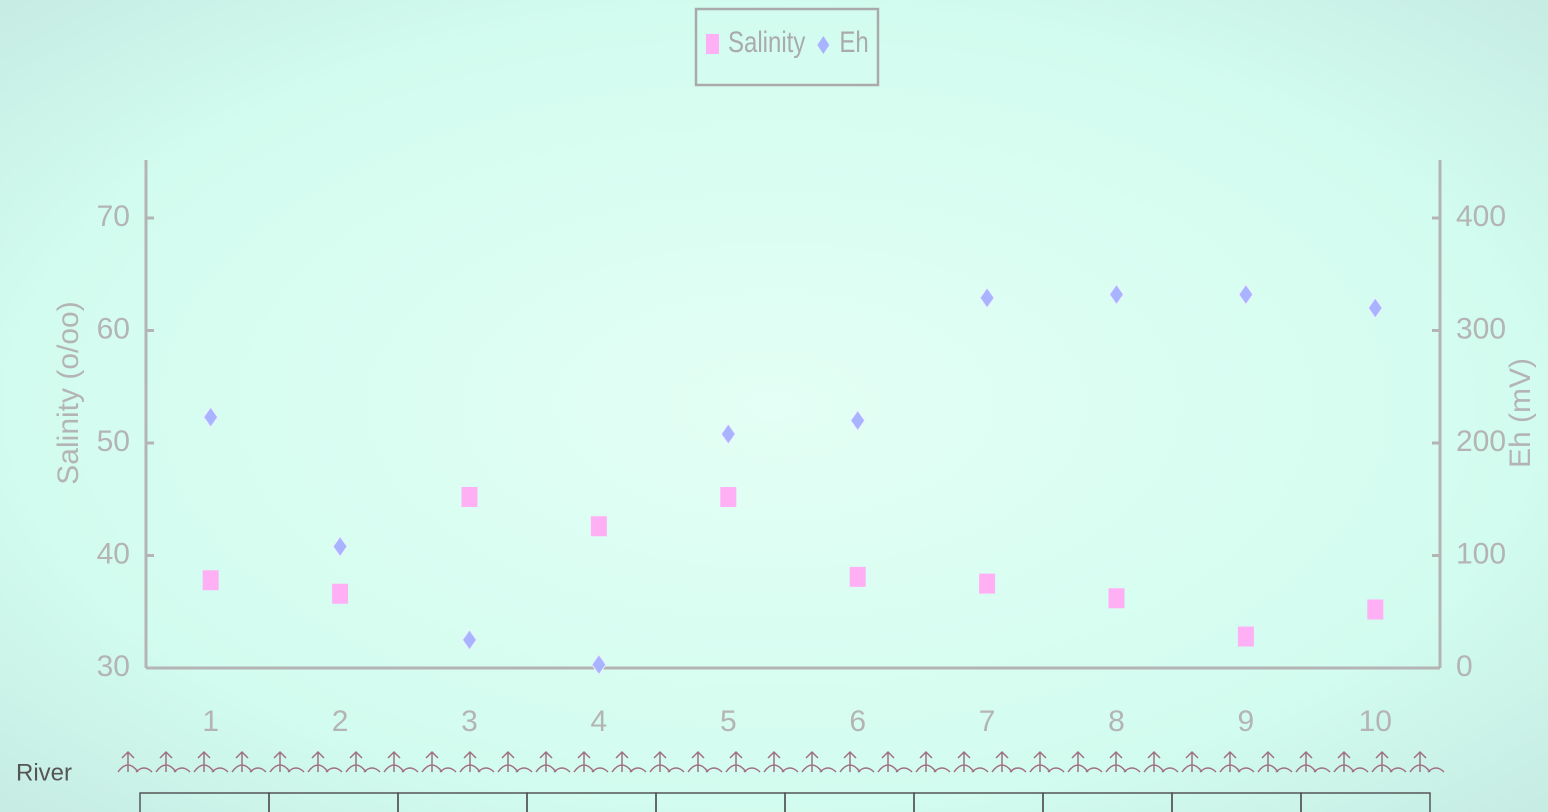 The width and height of the screenshot is (1548, 812). I want to click on x-tick-label: 7, so click(987, 721).